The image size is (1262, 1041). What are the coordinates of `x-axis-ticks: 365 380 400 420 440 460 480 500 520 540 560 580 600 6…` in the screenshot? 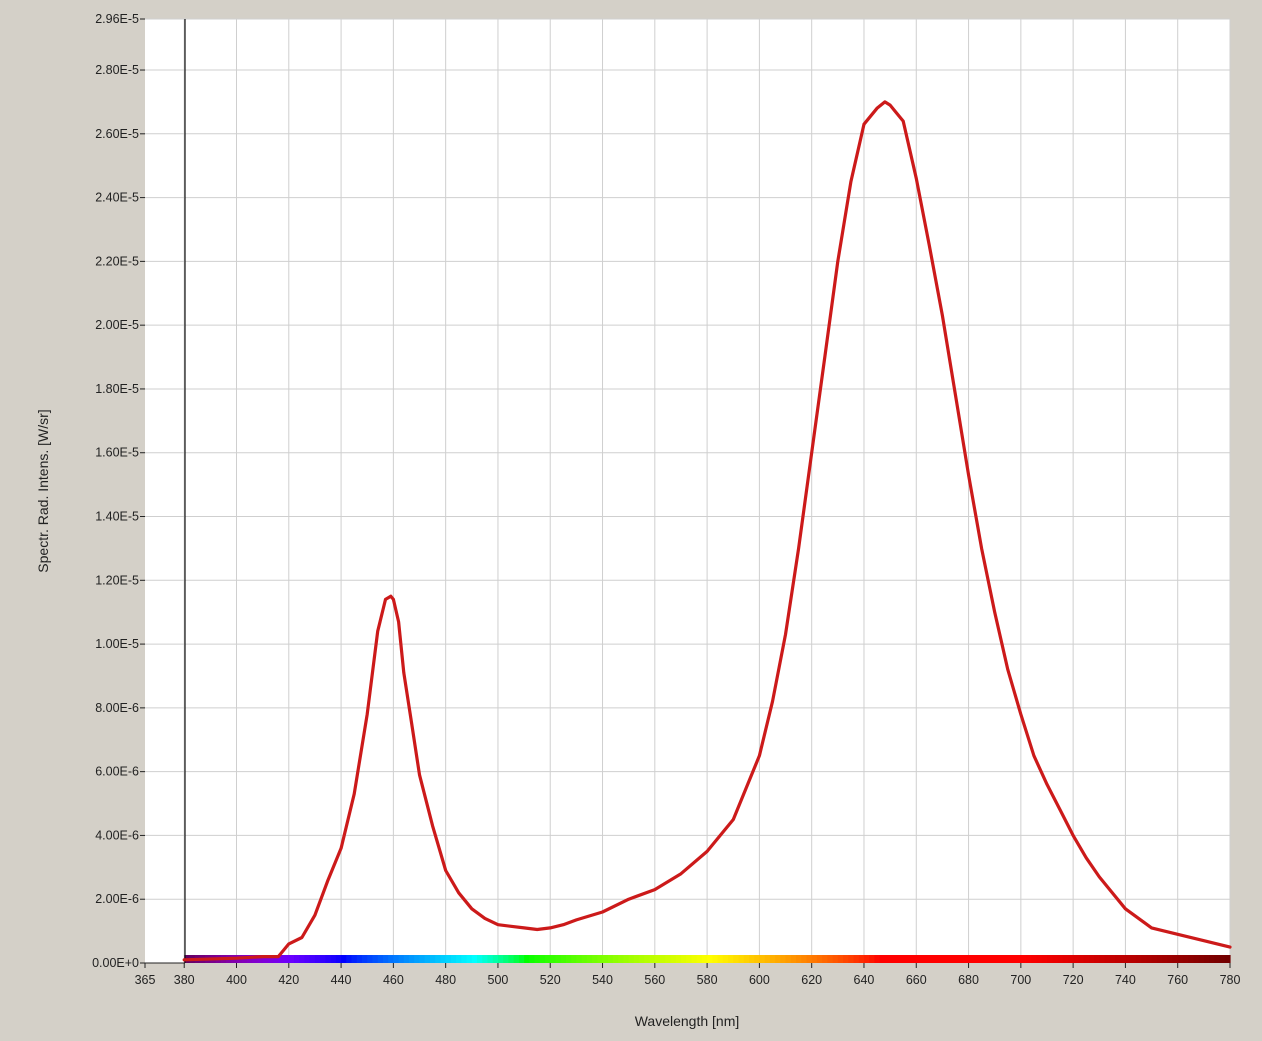 It's located at (687, 975).